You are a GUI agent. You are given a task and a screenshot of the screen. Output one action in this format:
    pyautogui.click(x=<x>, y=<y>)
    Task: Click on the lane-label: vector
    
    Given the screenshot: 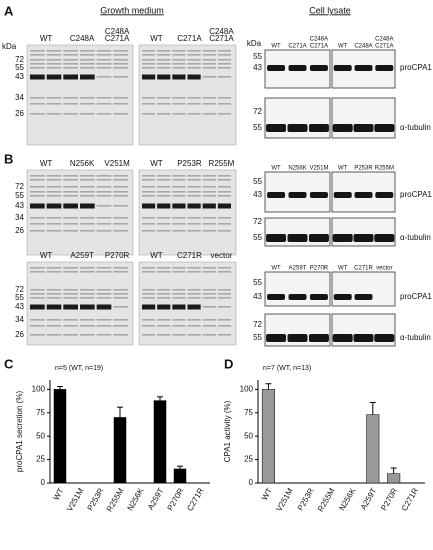 What is the action you would take?
    pyautogui.click(x=384, y=269)
    